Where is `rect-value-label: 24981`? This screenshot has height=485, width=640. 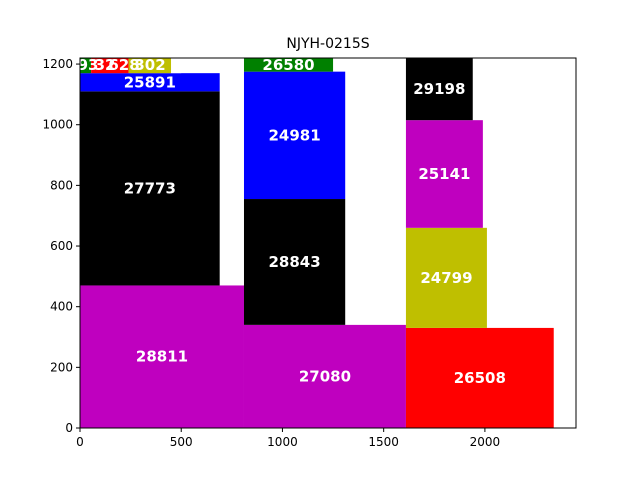 rect-value-label: 24981 is located at coordinates (295, 135).